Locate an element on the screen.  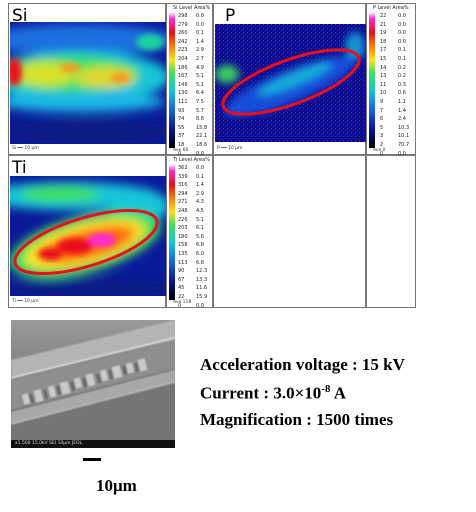
ti-level-value: 316 is located at coordinates (183, 185).